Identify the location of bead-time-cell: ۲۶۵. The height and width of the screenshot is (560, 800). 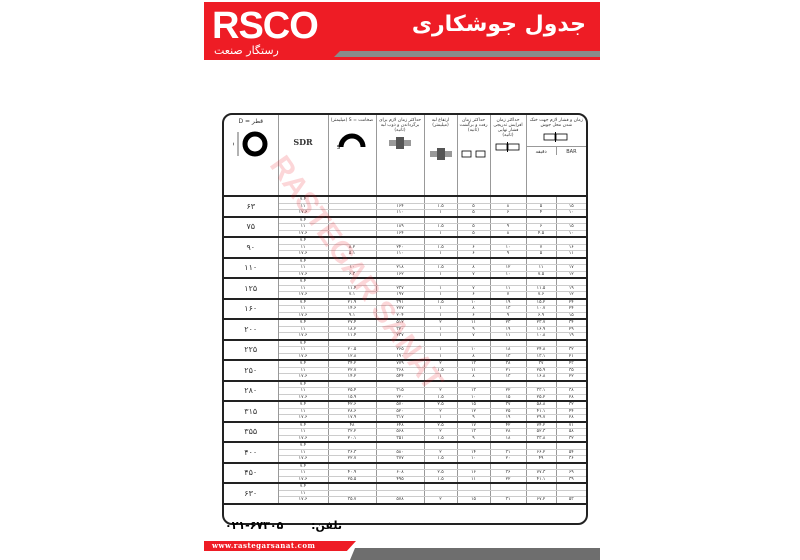
(400, 350).